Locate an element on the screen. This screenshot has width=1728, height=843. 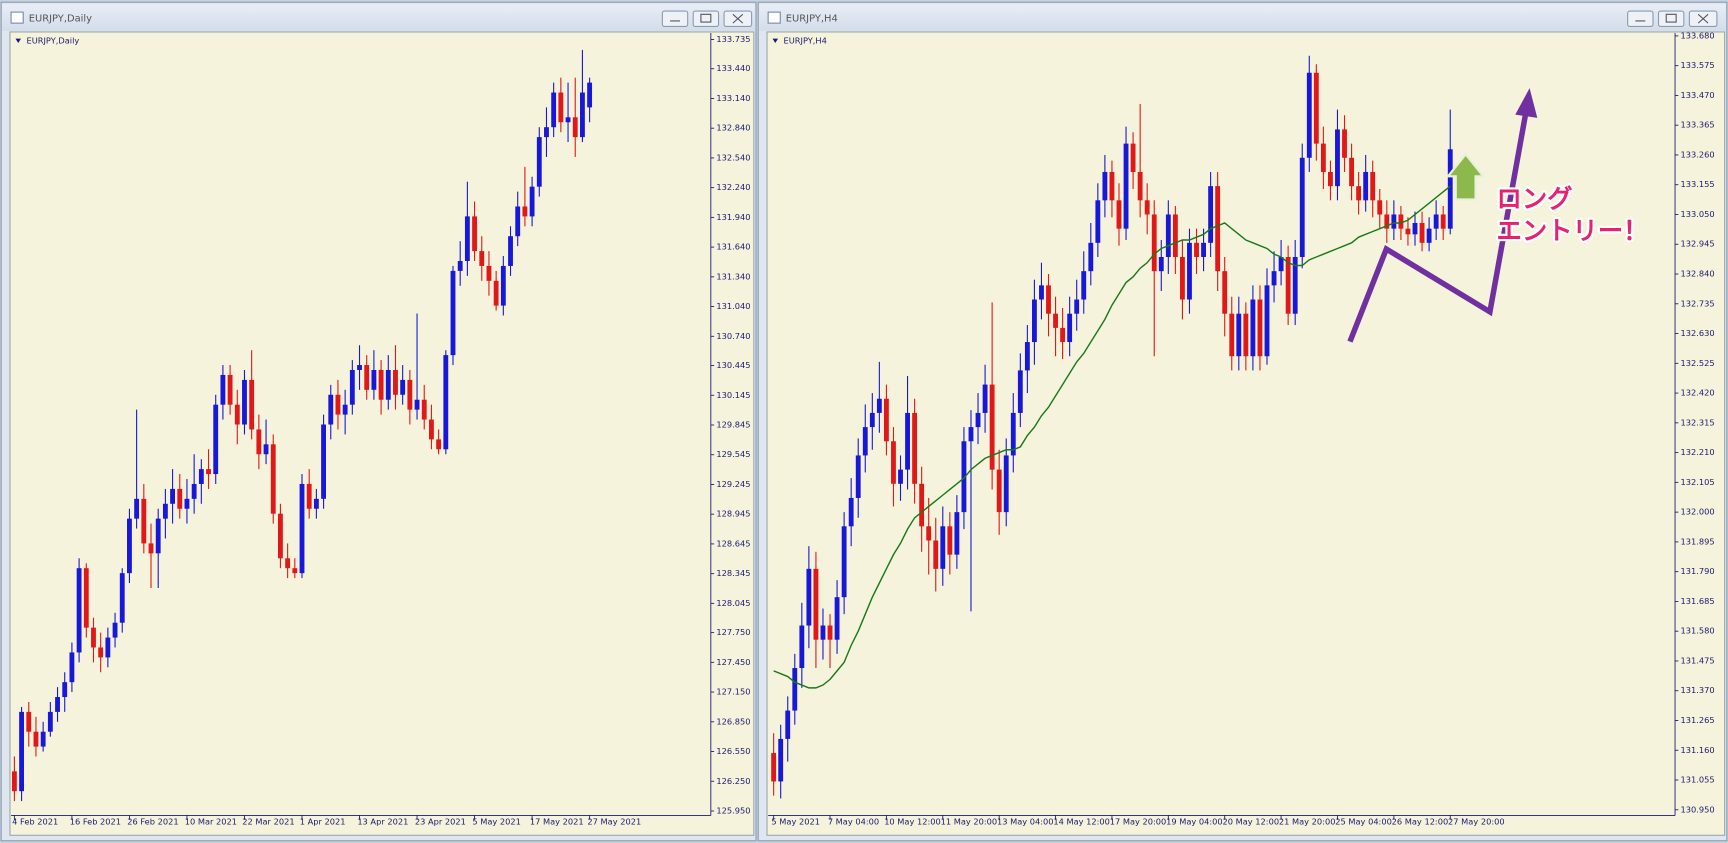
x-tick-label: 17 May 20:00 is located at coordinates (1138, 822).